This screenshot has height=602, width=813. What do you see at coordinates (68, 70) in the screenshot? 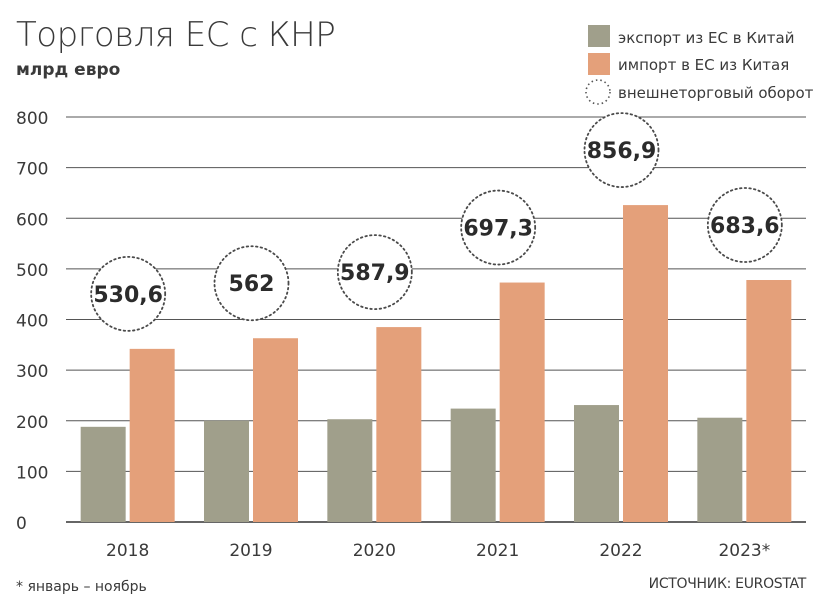
I see `chart-subtitle: млрд евро` at bounding box center [68, 70].